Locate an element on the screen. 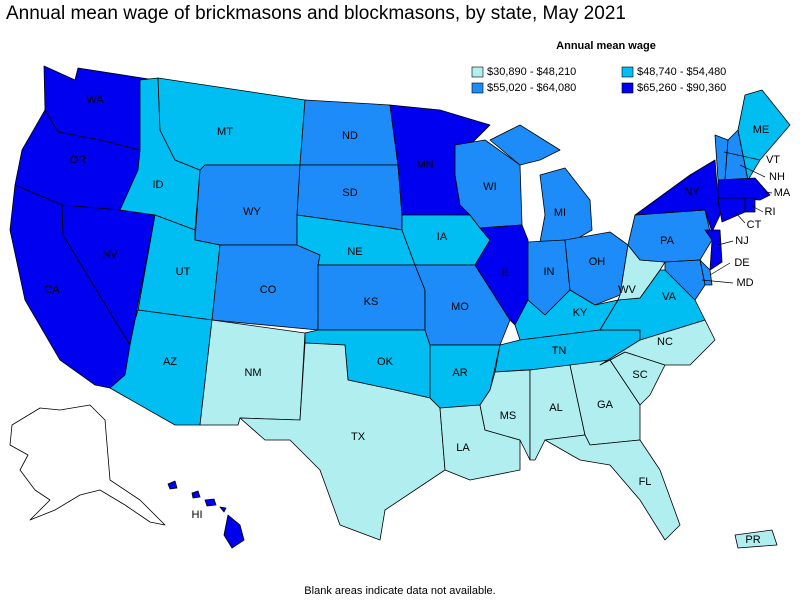 This screenshot has width=800, height=600. state-label: VA is located at coordinates (669, 297).